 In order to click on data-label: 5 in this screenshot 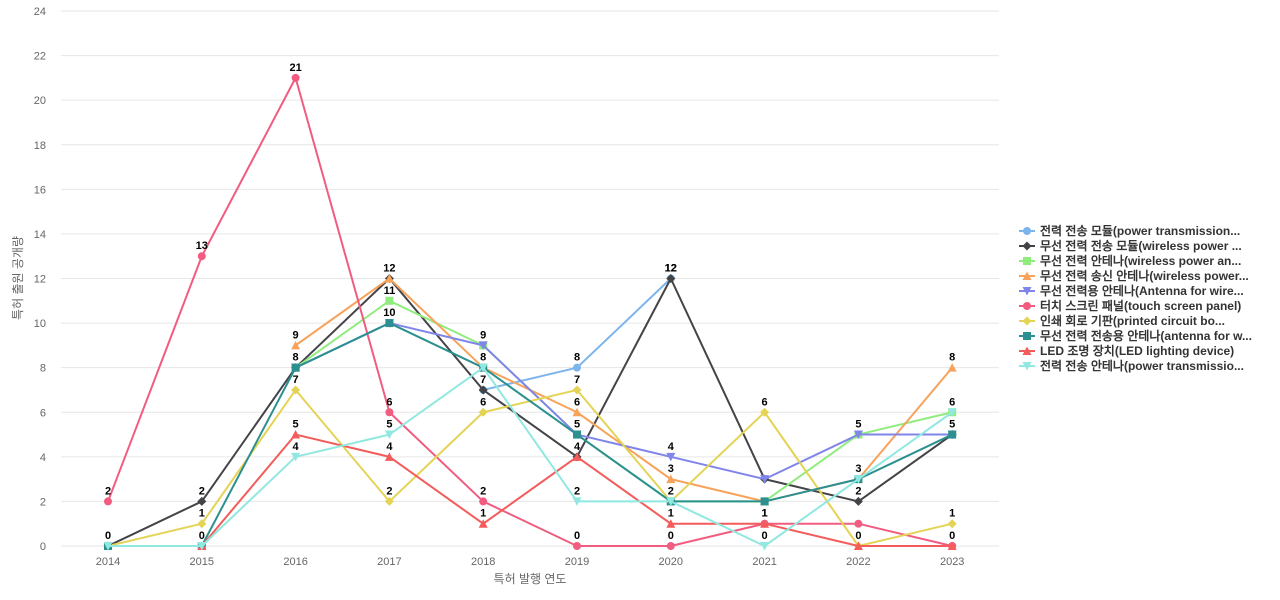, I will do `click(389, 425)`.